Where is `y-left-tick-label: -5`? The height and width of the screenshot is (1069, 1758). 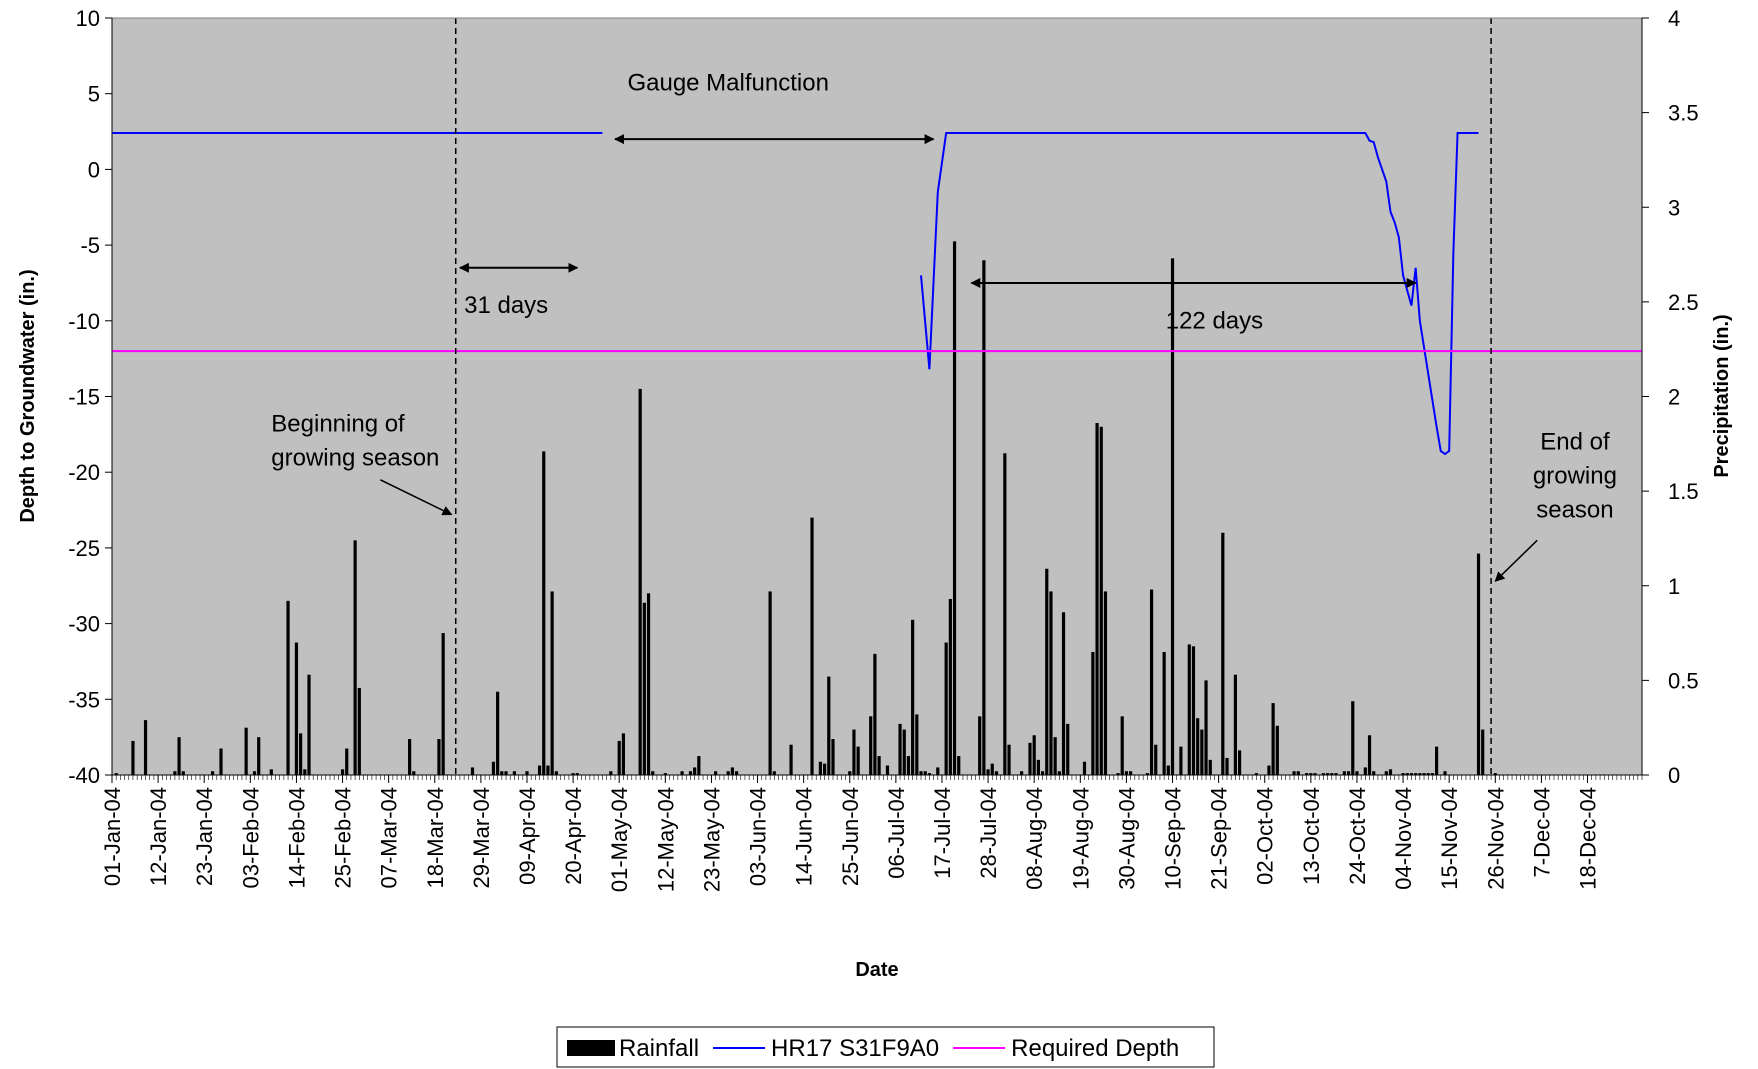 y-left-tick-label: -5 is located at coordinates (90, 245).